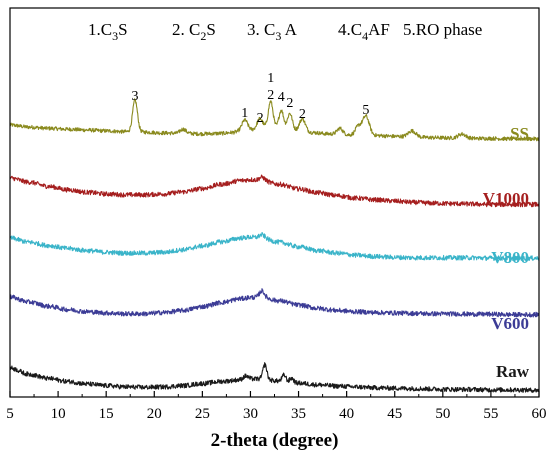 Image resolution: width=550 pixels, height=460 pixels. I want to click on peak-label: 3, so click(135, 96).